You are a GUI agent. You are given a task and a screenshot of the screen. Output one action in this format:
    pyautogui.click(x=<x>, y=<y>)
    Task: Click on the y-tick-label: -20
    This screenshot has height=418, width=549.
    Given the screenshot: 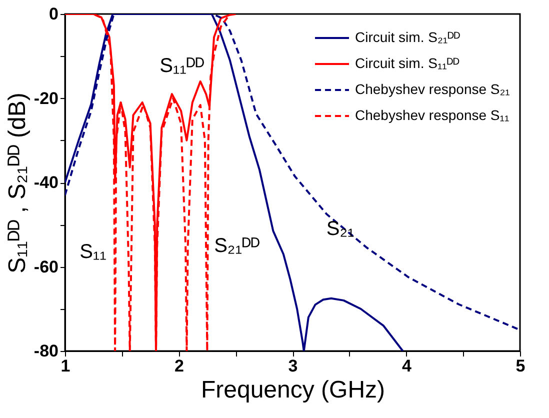 What is the action you would take?
    pyautogui.click(x=46, y=98)
    